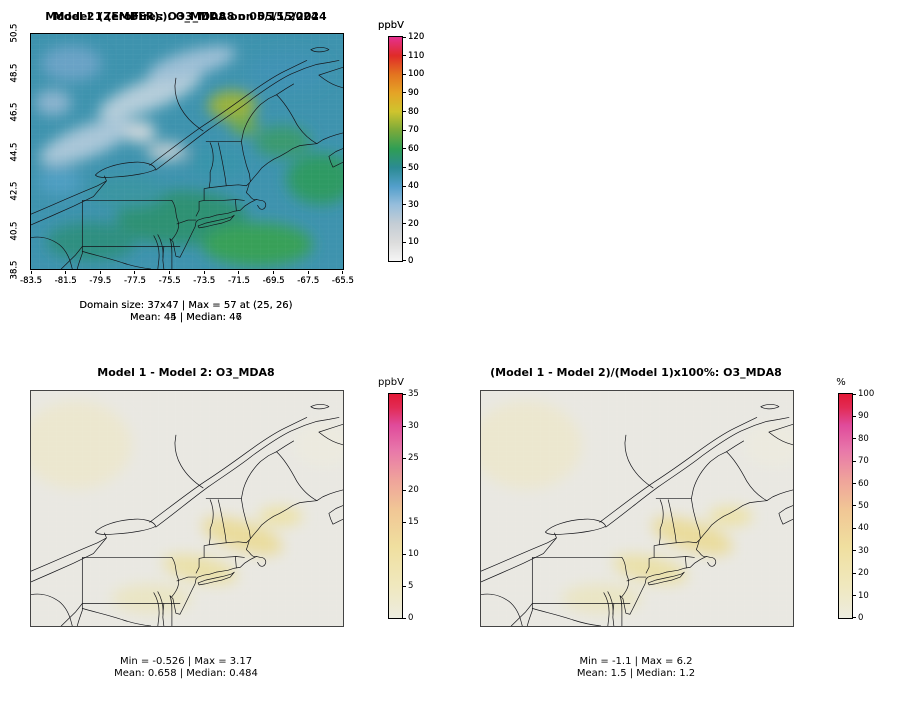  What do you see at coordinates (187, 151) in the screenshot?
I see `map-model2` at bounding box center [187, 151].